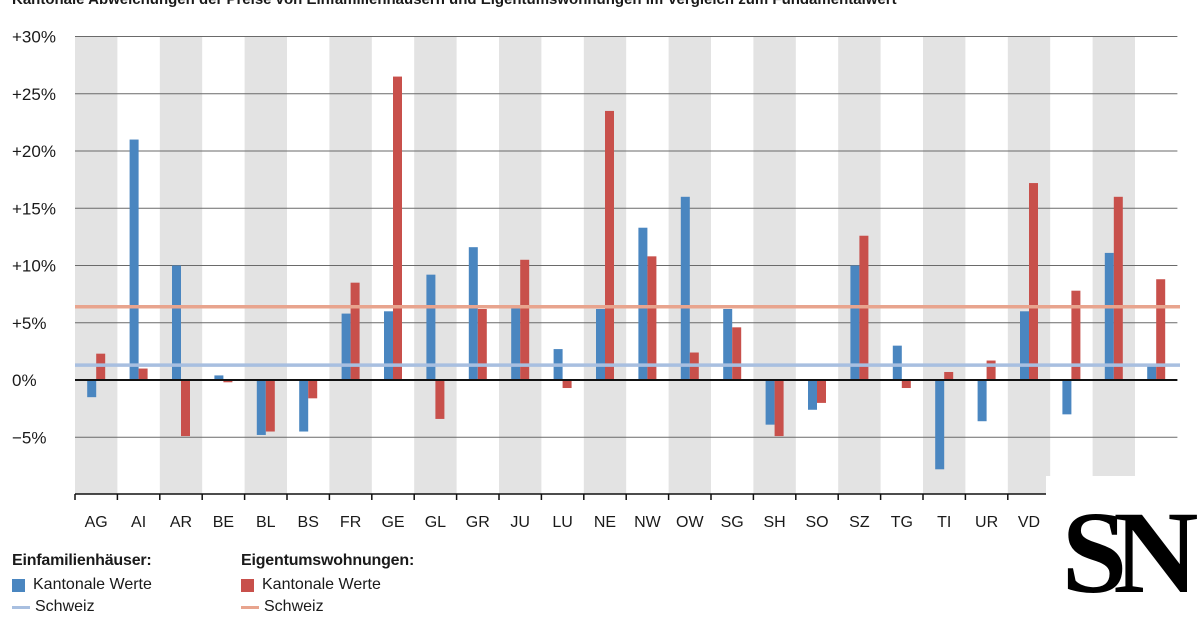  I want to click on x-tick-label: JU, so click(520, 522).